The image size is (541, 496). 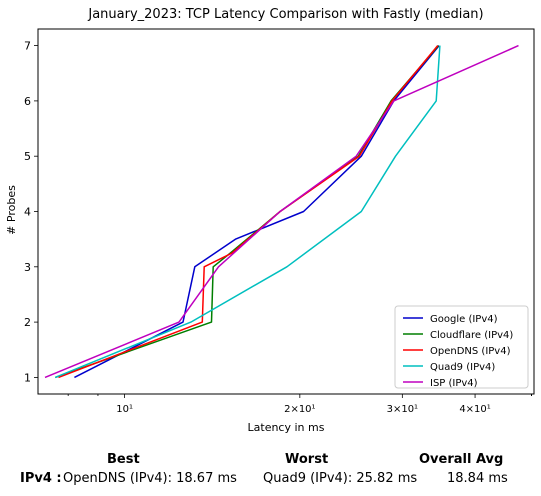 I want to click on legend-label-2: Cloudflare (IPv4), so click(x=471, y=335).